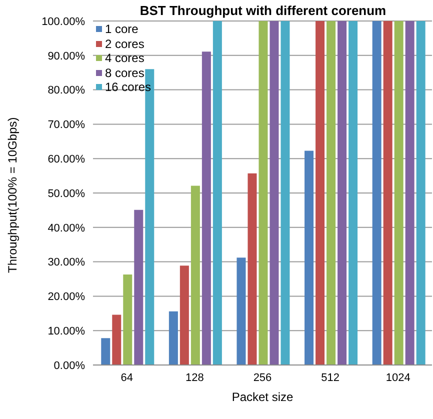  Describe the element at coordinates (124, 58) in the screenshot. I see `legend-label: 4 cores` at that location.